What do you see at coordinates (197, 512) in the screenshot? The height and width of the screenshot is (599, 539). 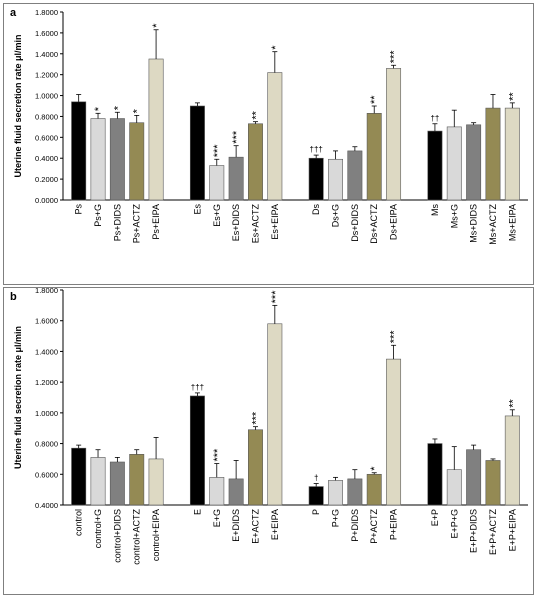 I see `x-tick-label: E` at bounding box center [197, 512].